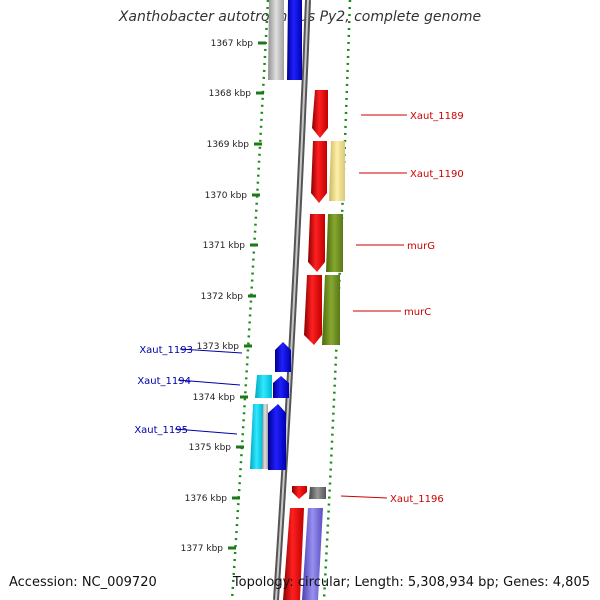 This screenshot has width=600, height=600. What do you see at coordinates (313, 310) in the screenshot?
I see `gene-murc` at bounding box center [313, 310].